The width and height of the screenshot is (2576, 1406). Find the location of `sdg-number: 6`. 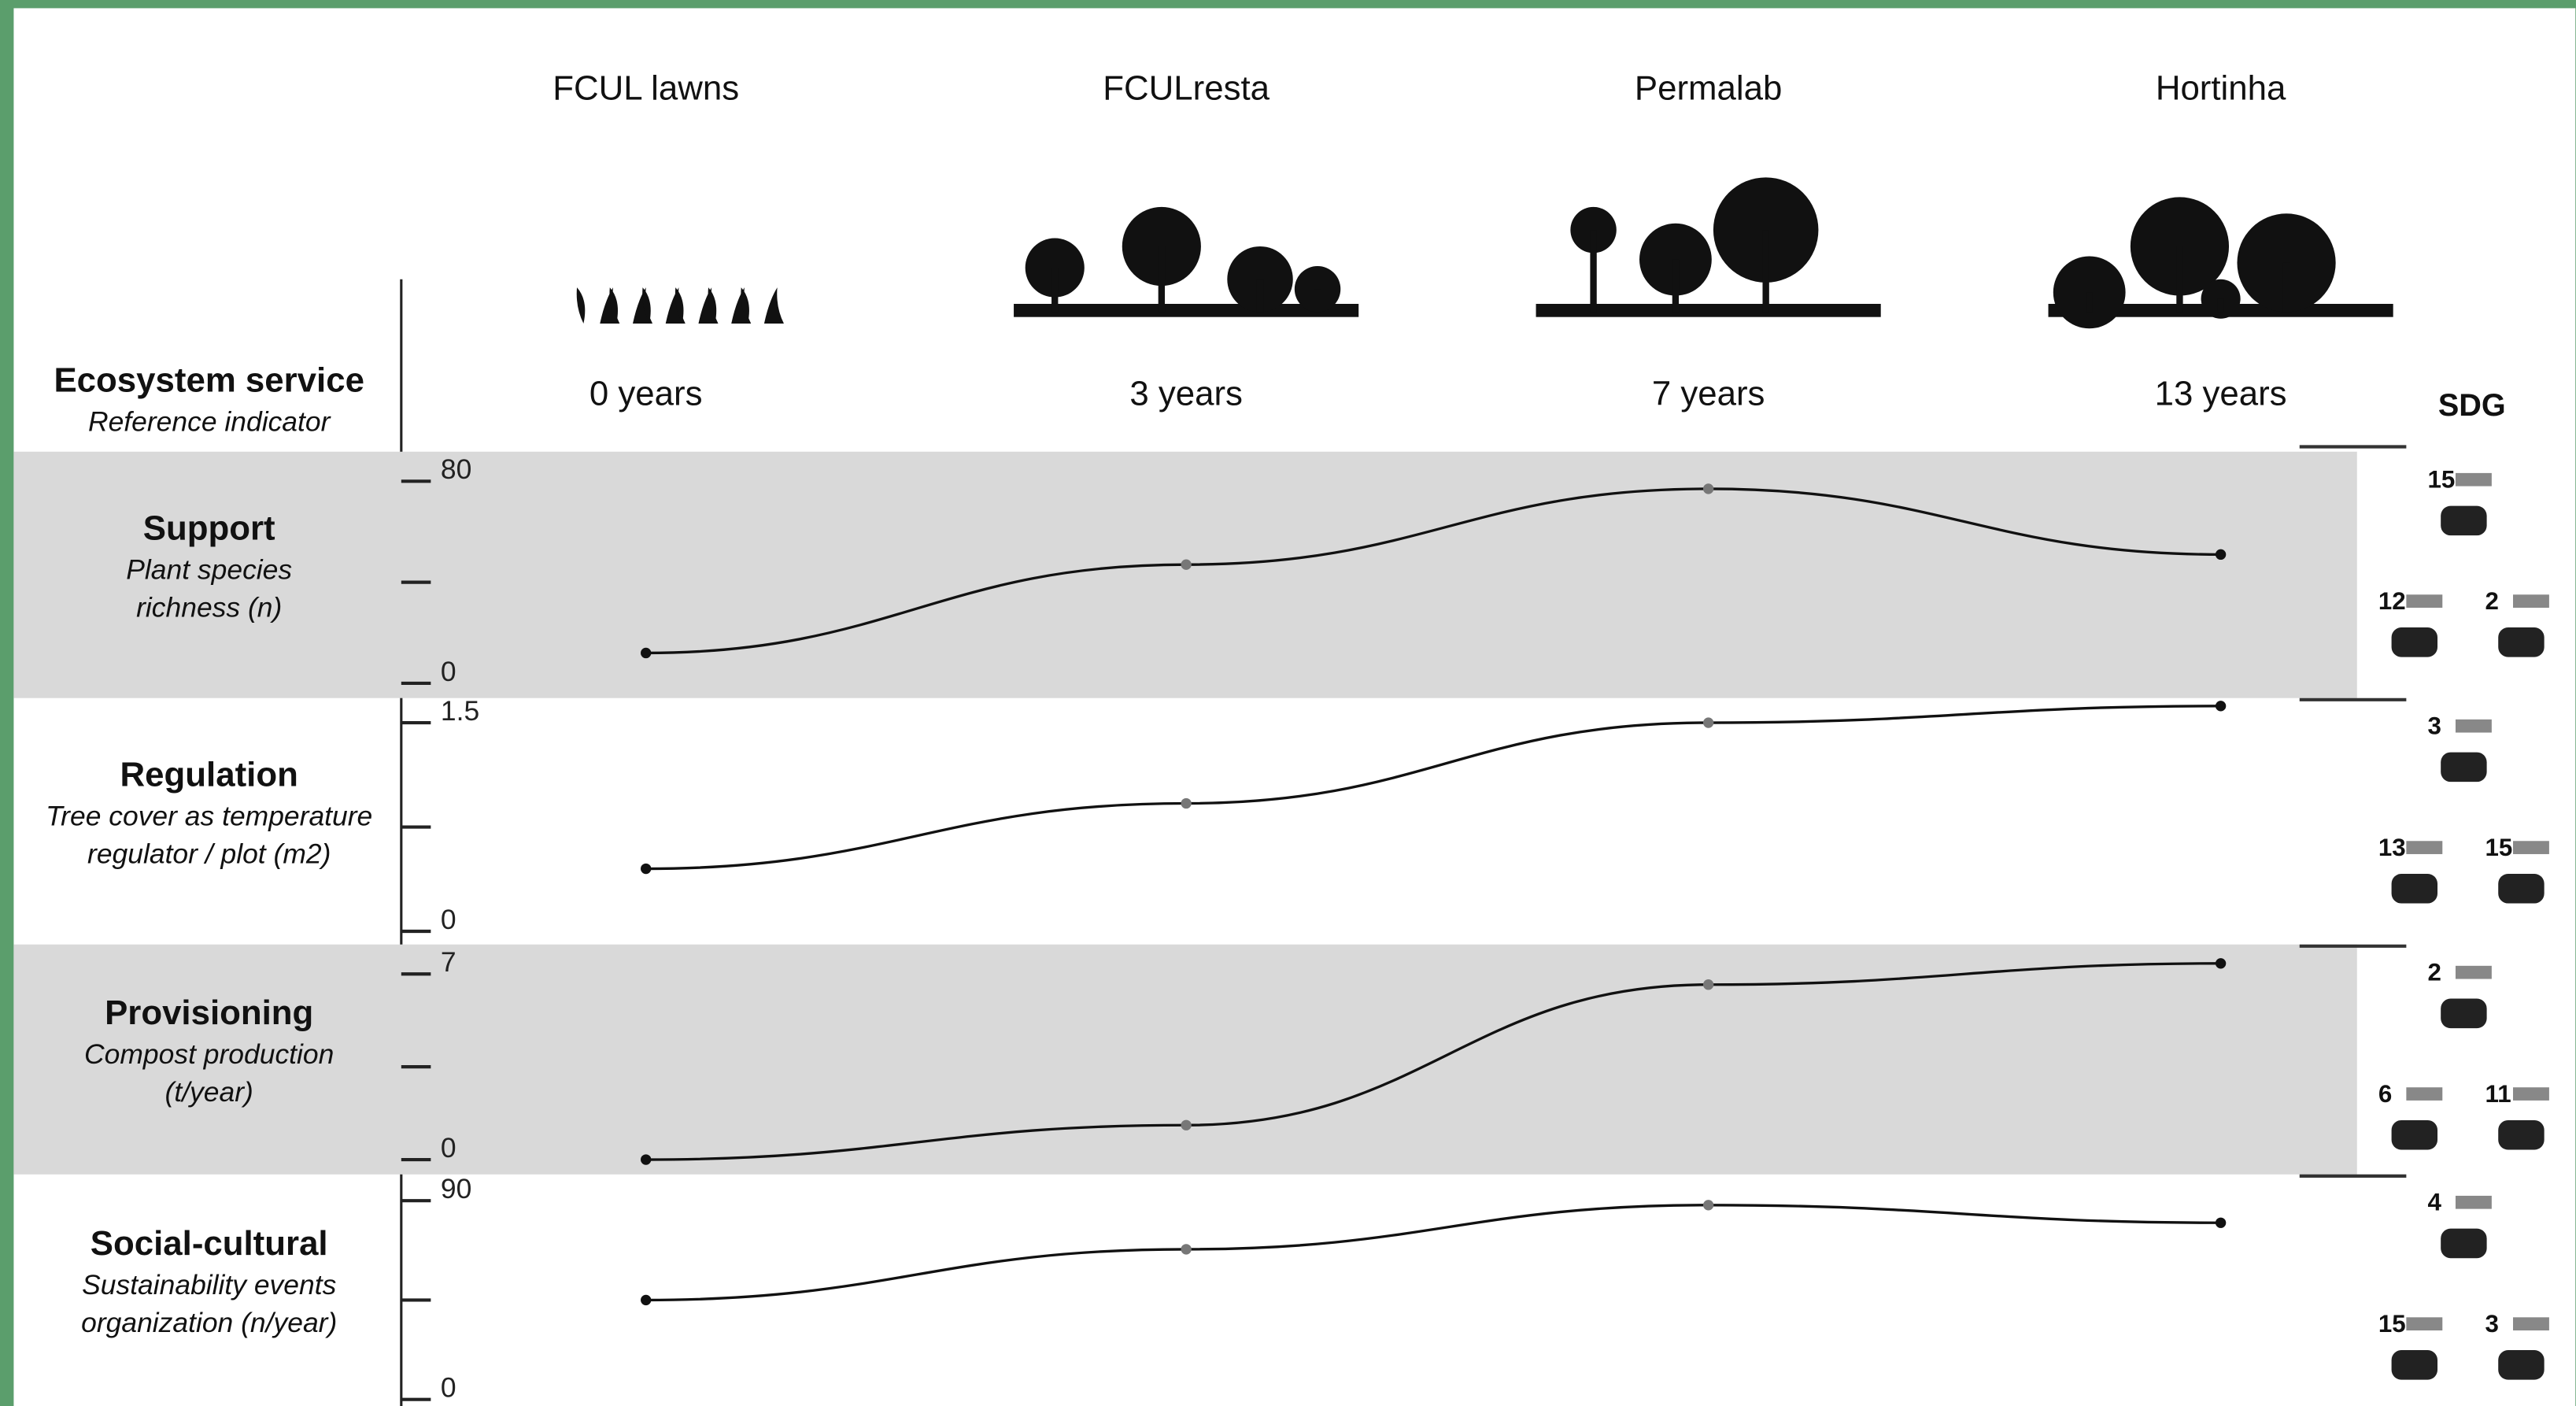

sdg-number: 6 is located at coordinates (2385, 1094).